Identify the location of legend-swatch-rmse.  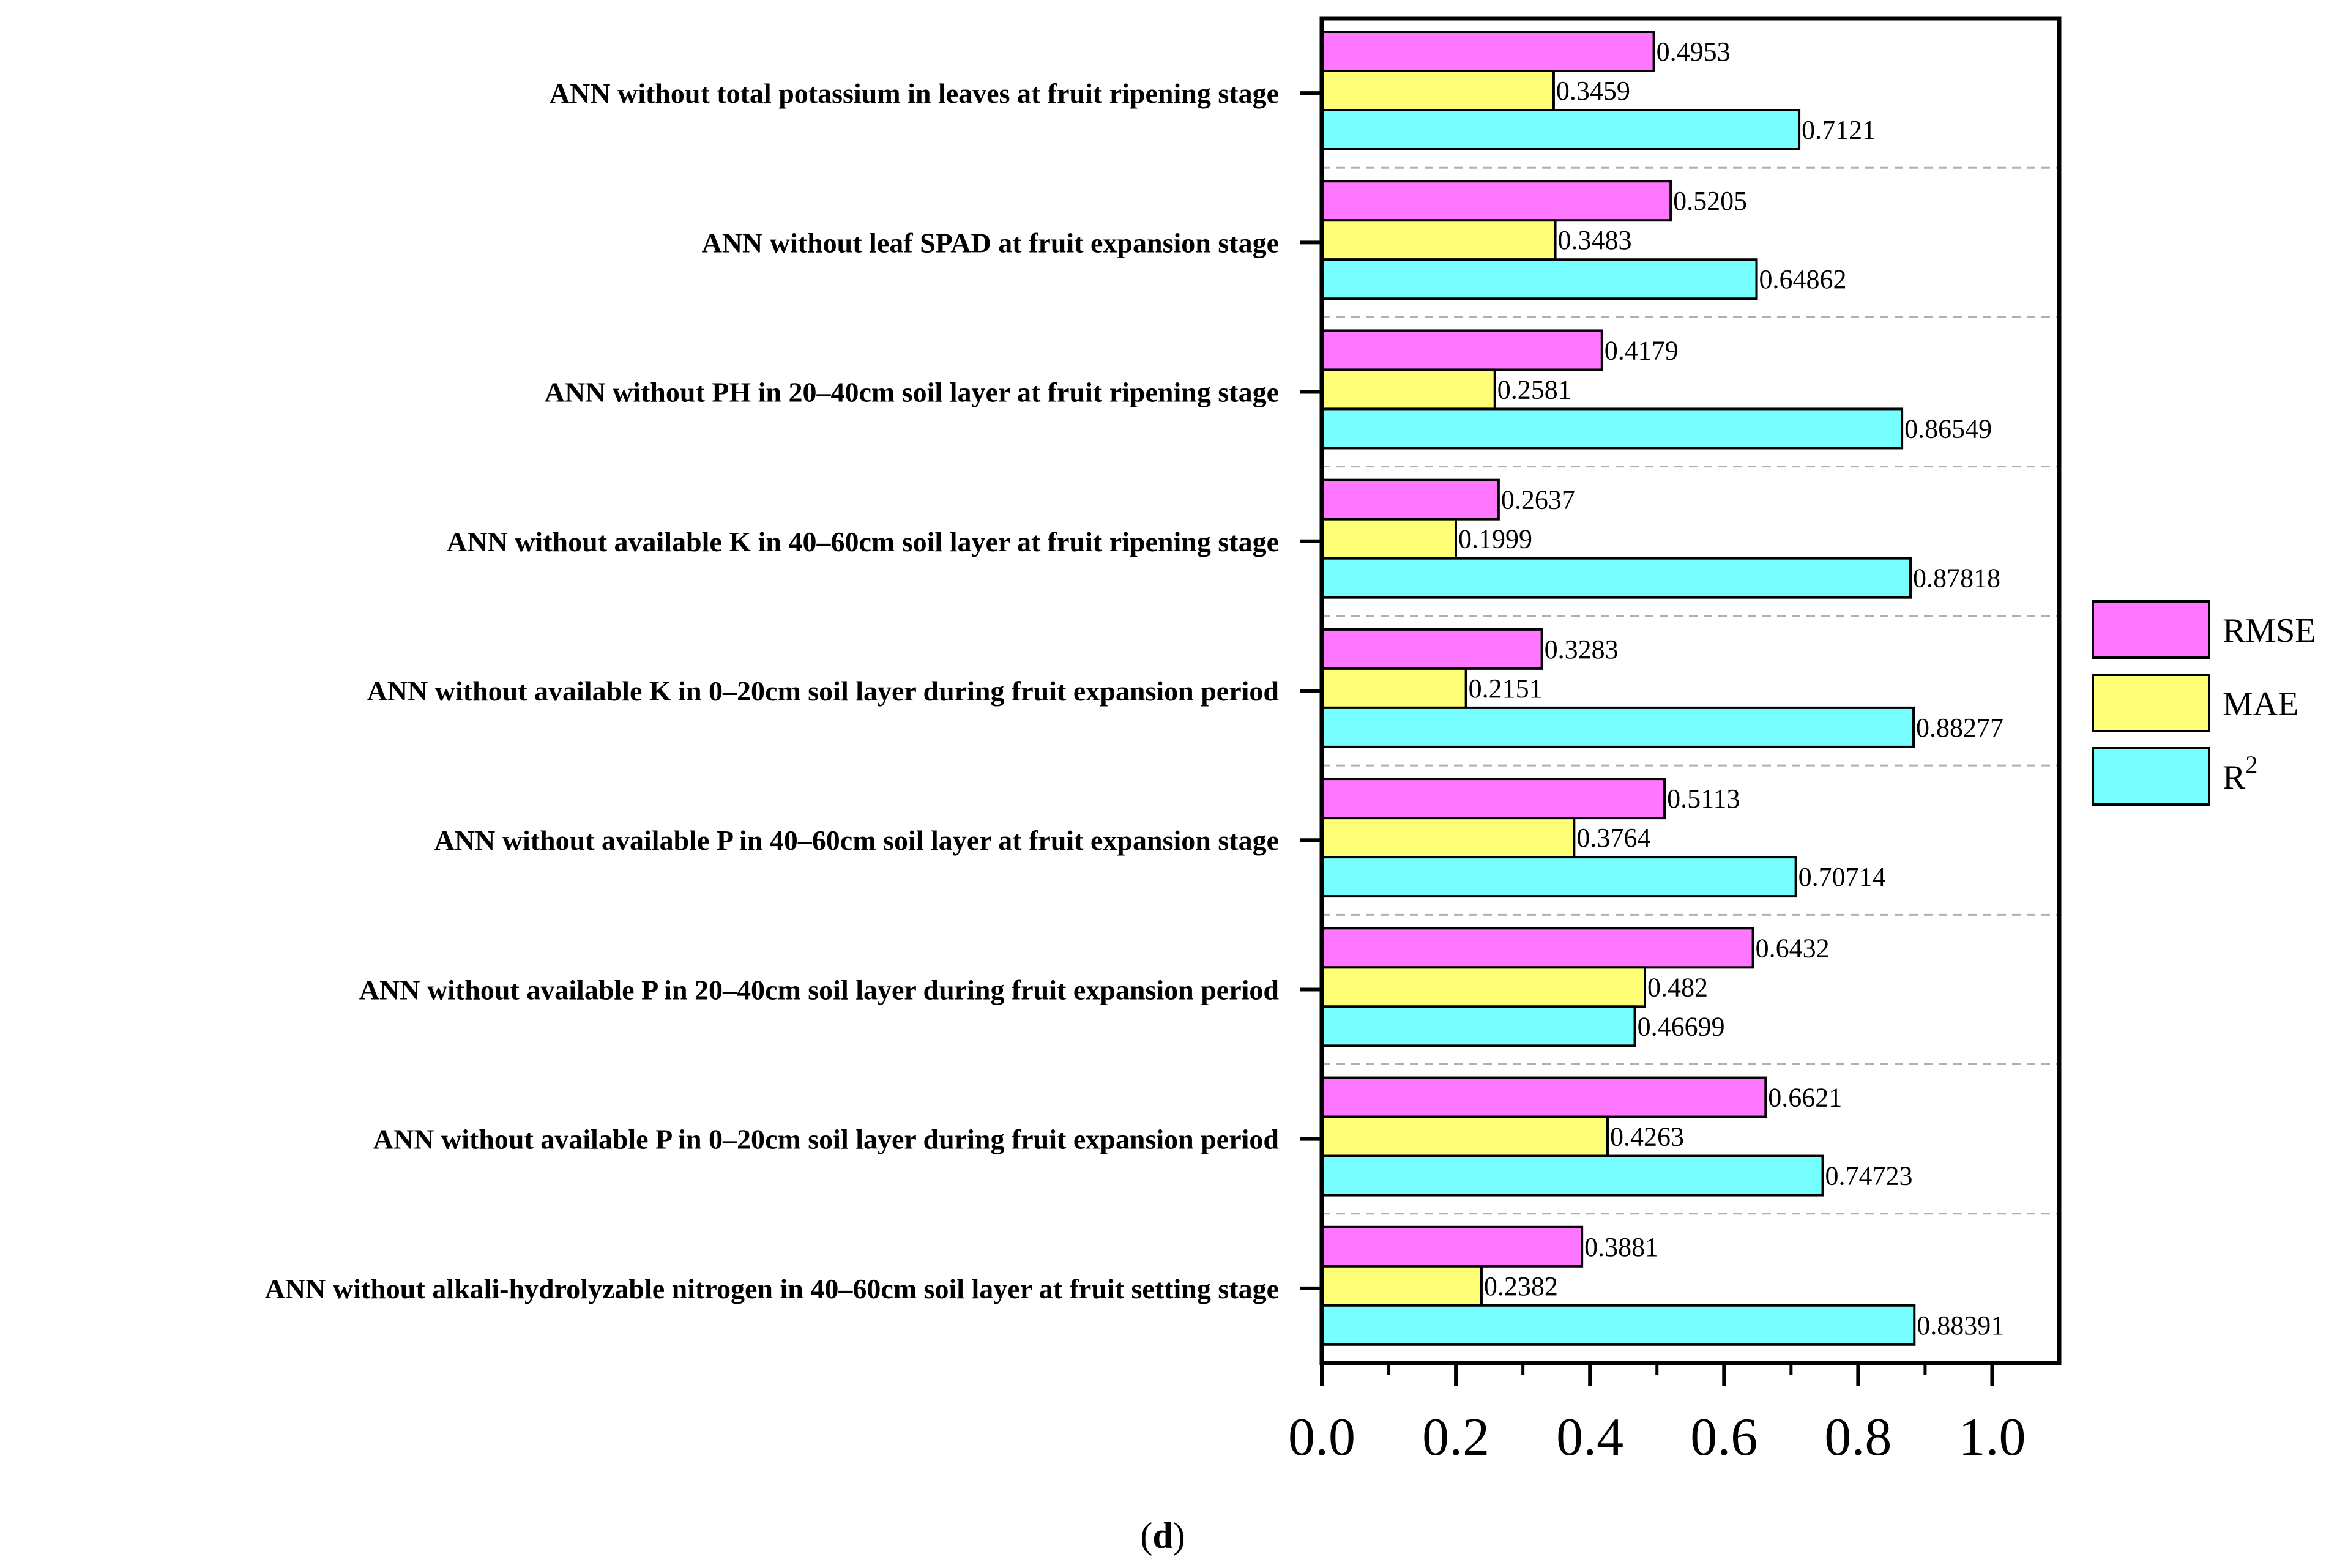
(2151, 629).